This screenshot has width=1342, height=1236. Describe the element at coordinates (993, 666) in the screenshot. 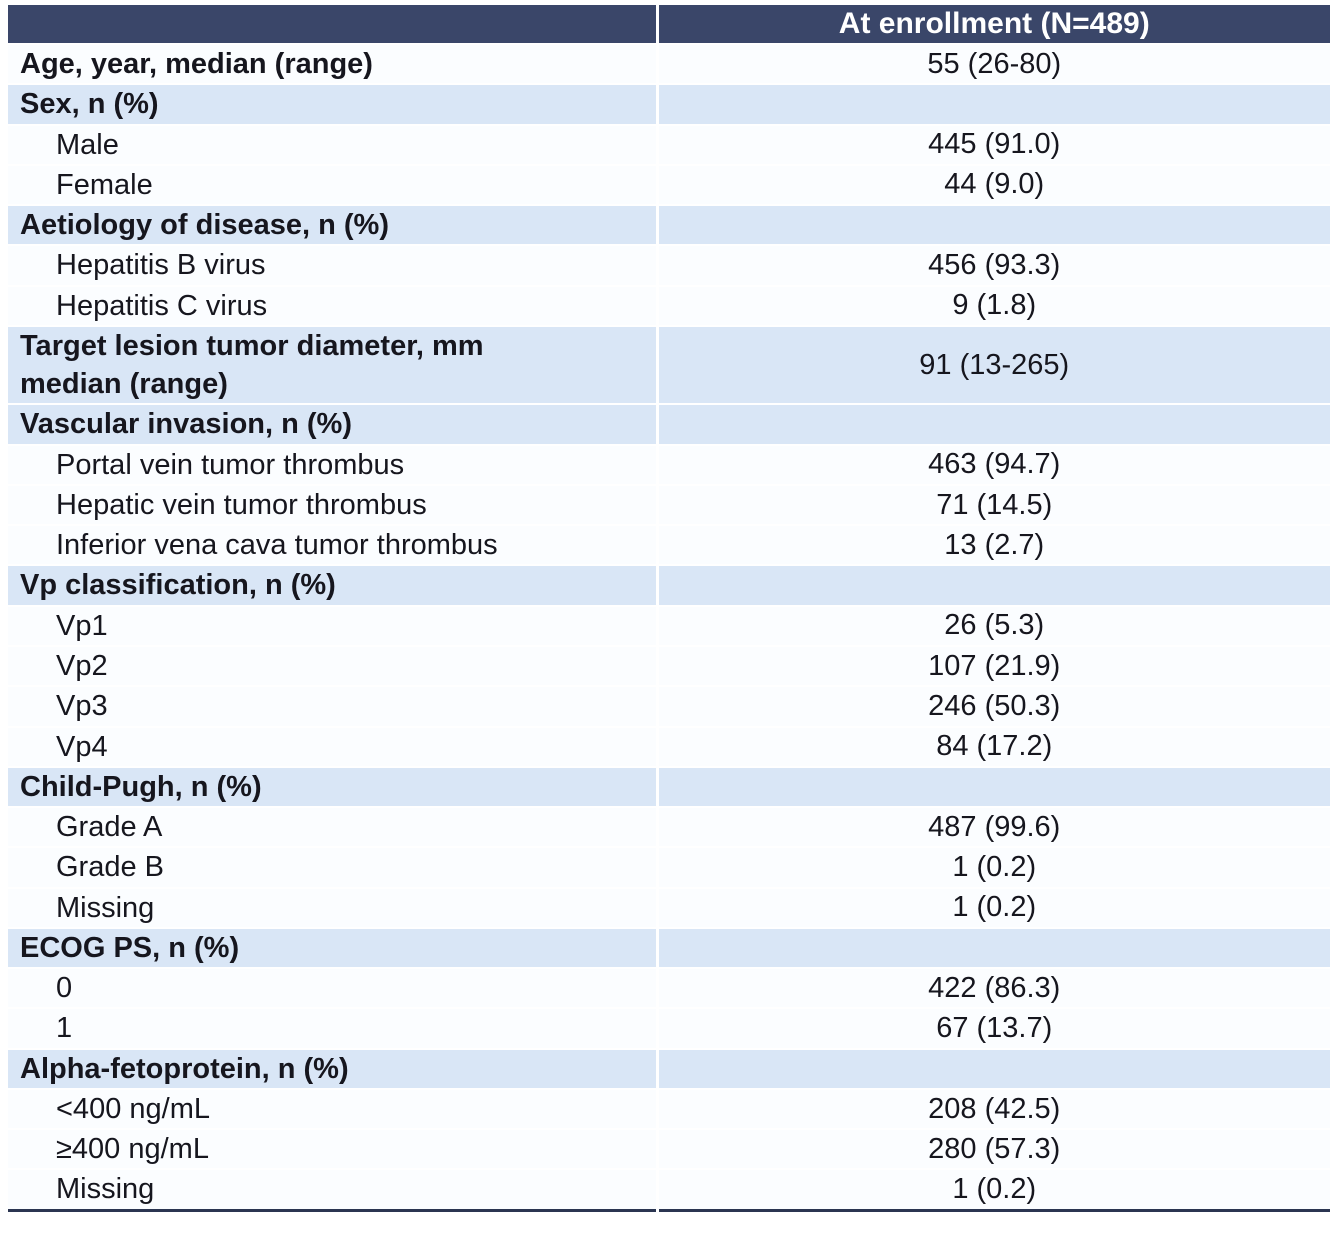

I see `row-value: 107 (21.9)` at that location.